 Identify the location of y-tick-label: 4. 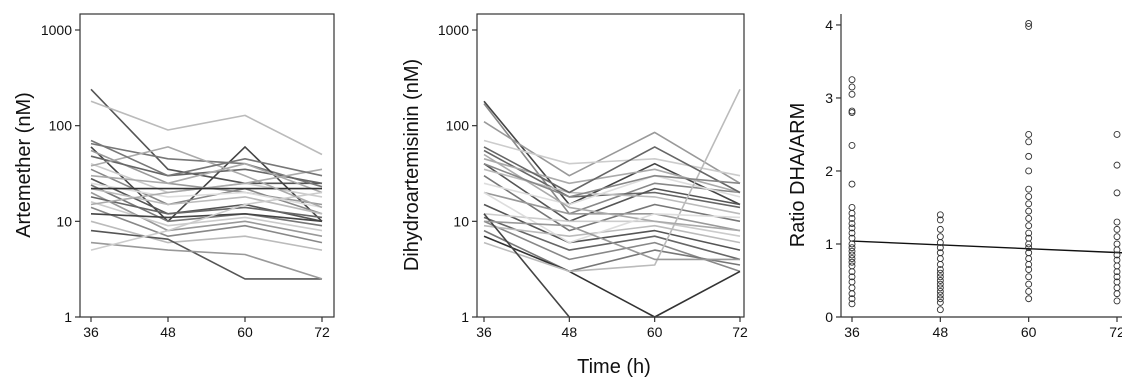
(829, 25).